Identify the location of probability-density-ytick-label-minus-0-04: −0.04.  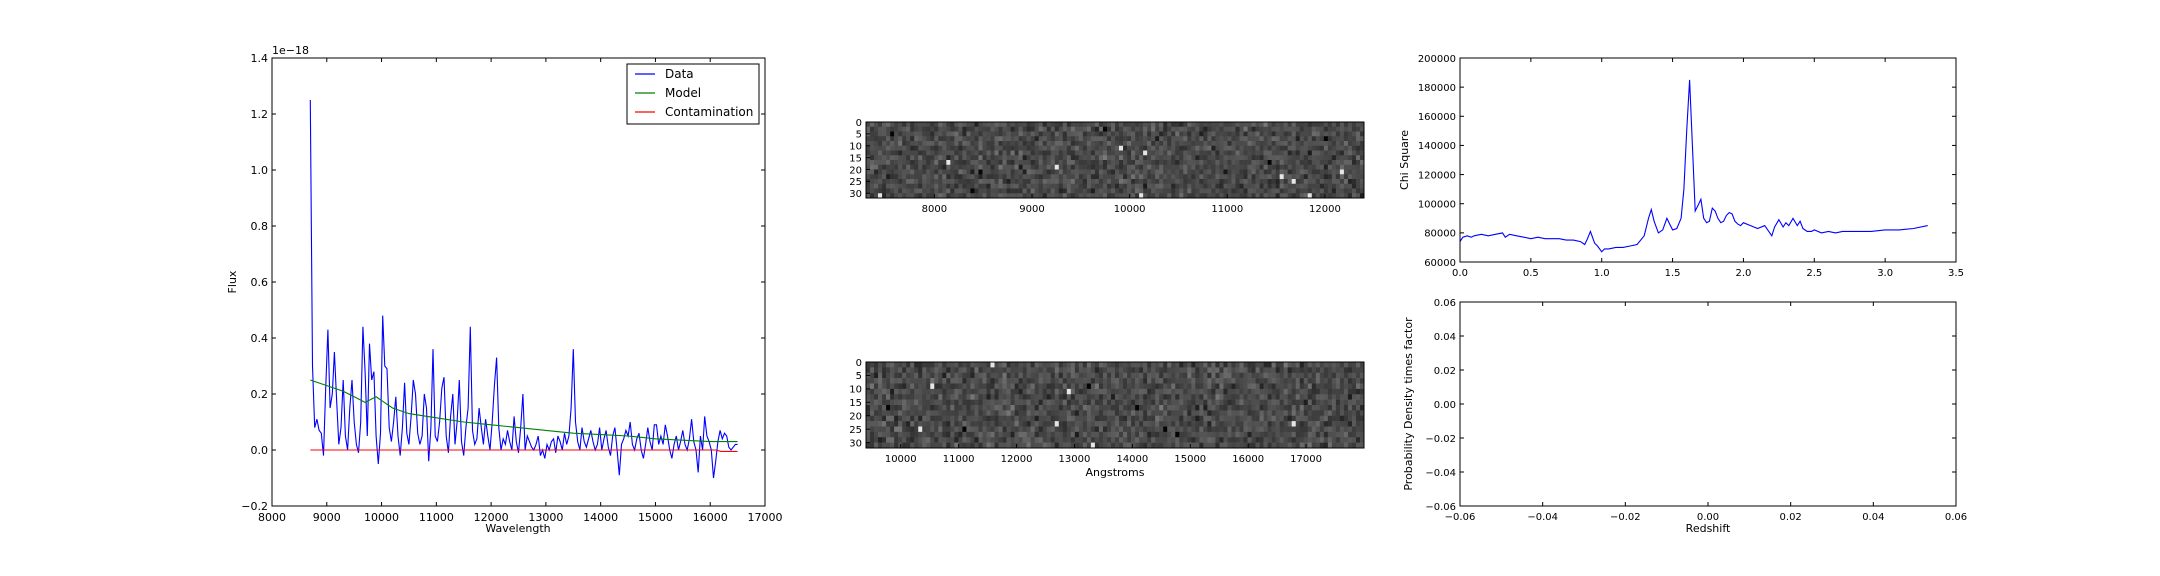
(1440, 473).